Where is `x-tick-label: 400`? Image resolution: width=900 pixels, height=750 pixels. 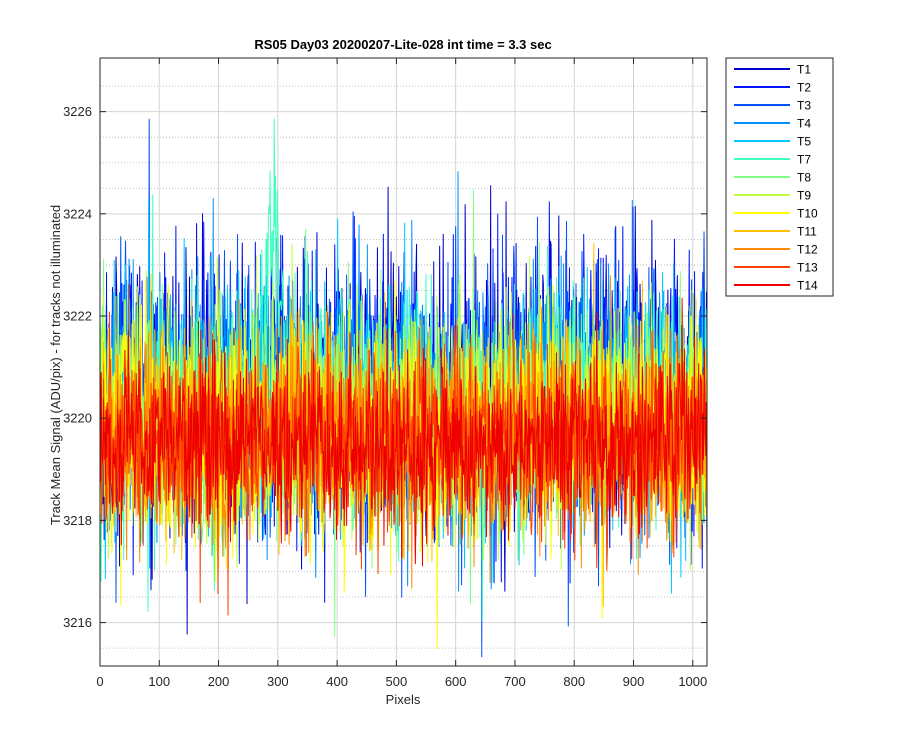
x-tick-label: 400 is located at coordinates (337, 681).